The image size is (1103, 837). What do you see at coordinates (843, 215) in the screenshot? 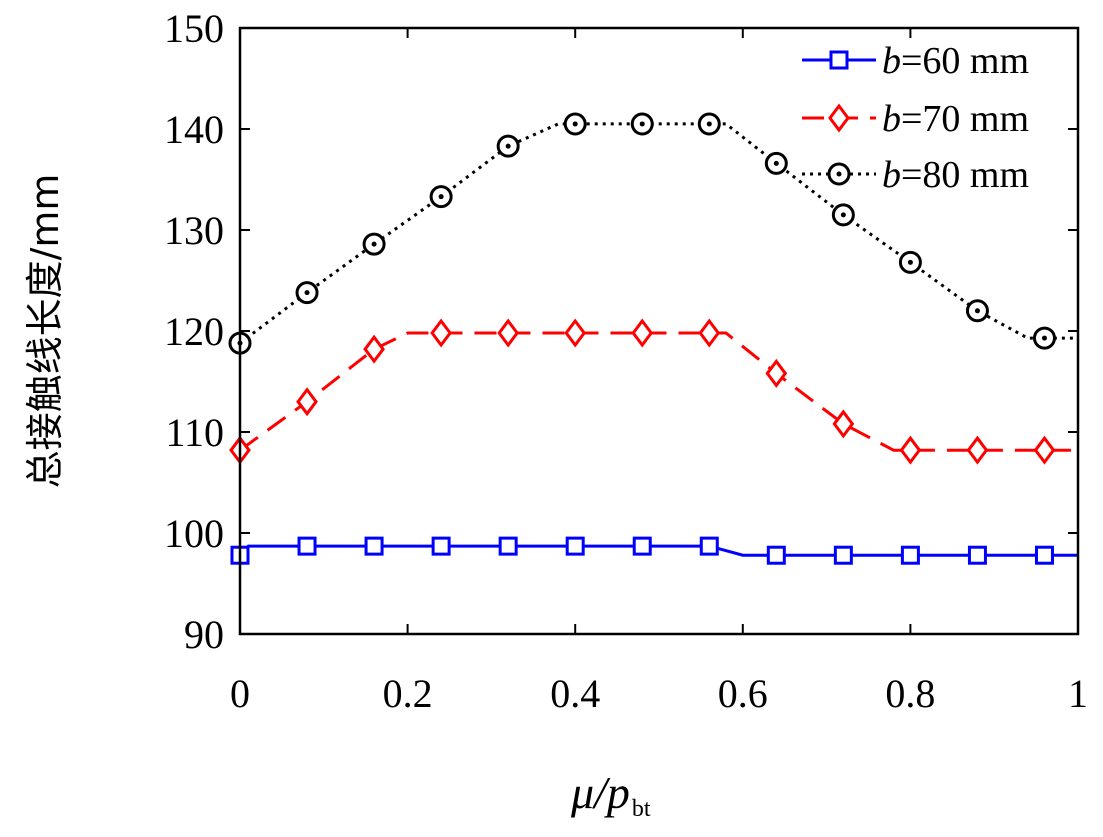
I see `data-point-2-9-dot` at bounding box center [843, 215].